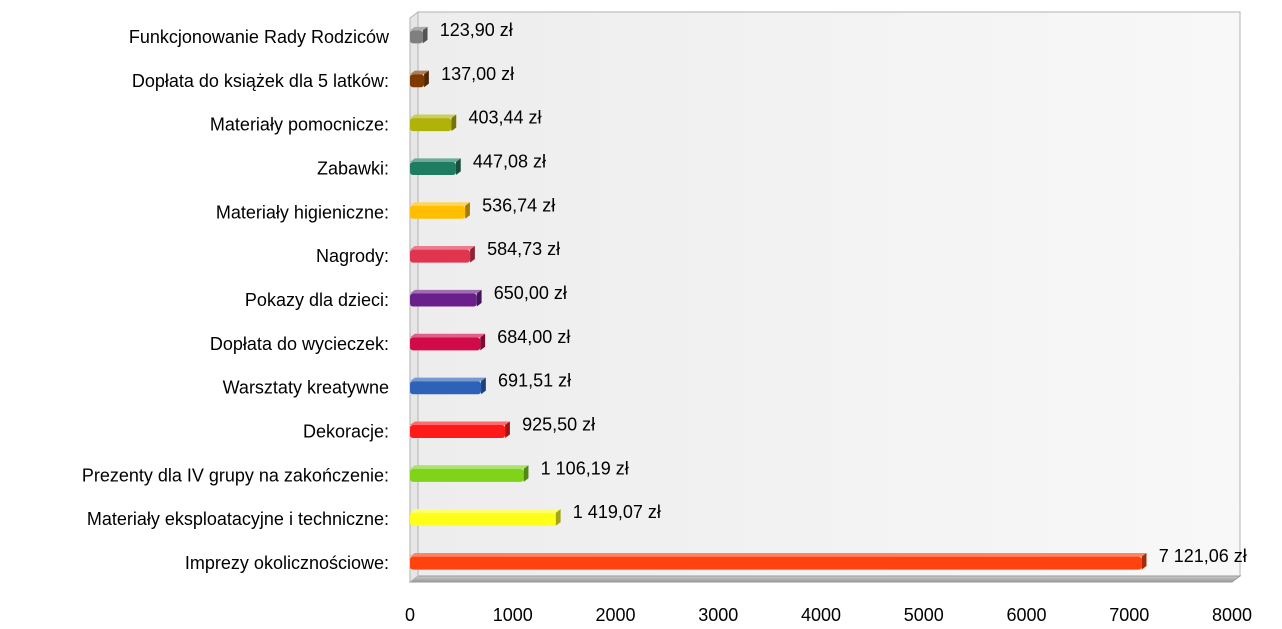  Describe the element at coordinates (534, 381) in the screenshot. I see `value-label: 691,51 zł` at that location.